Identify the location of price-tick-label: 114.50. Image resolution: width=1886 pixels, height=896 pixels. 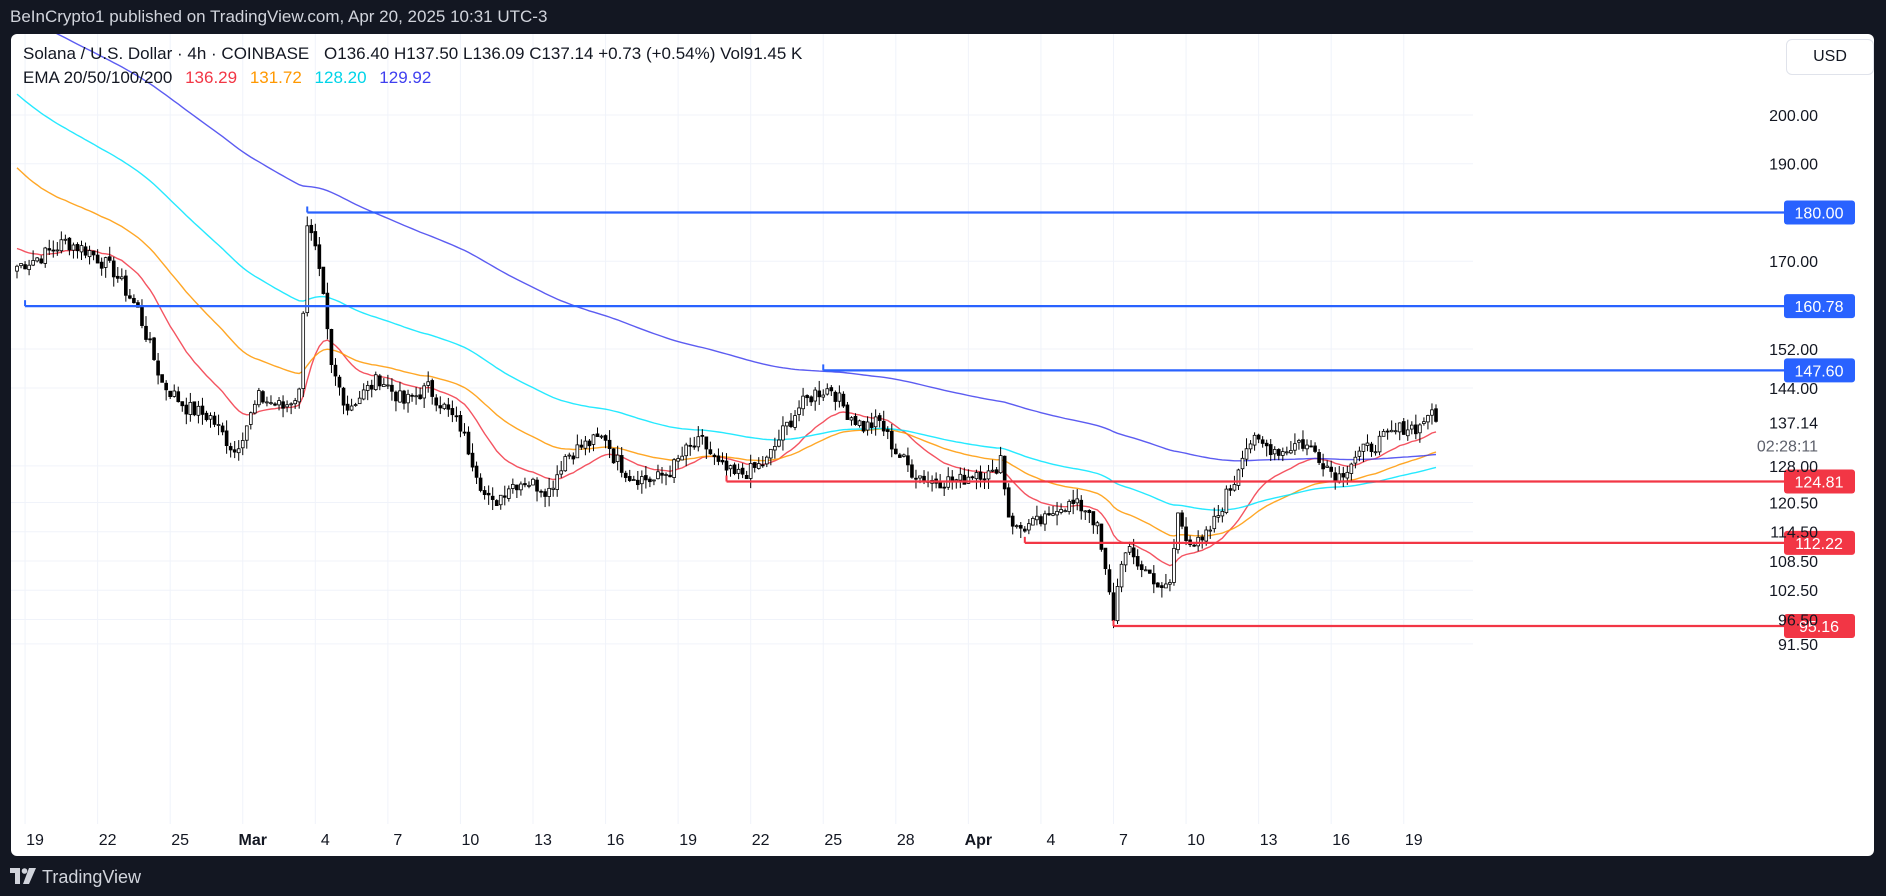
(1794, 533).